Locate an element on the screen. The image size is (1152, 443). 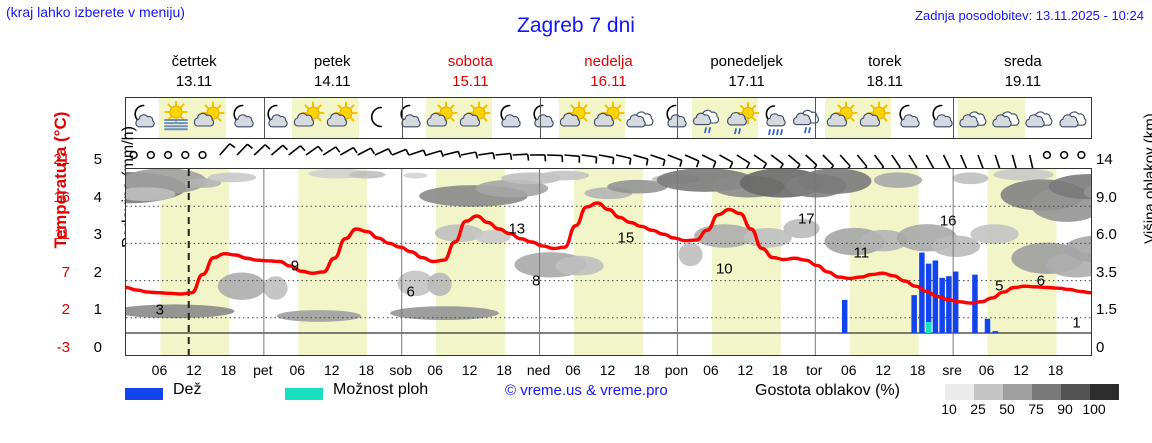
time-tick-25: 12 is located at coordinates (1021, 370).